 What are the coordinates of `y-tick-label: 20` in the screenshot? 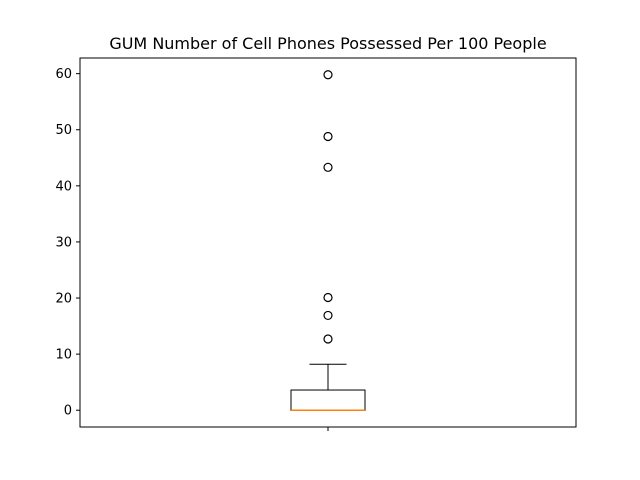 It's located at (63, 299).